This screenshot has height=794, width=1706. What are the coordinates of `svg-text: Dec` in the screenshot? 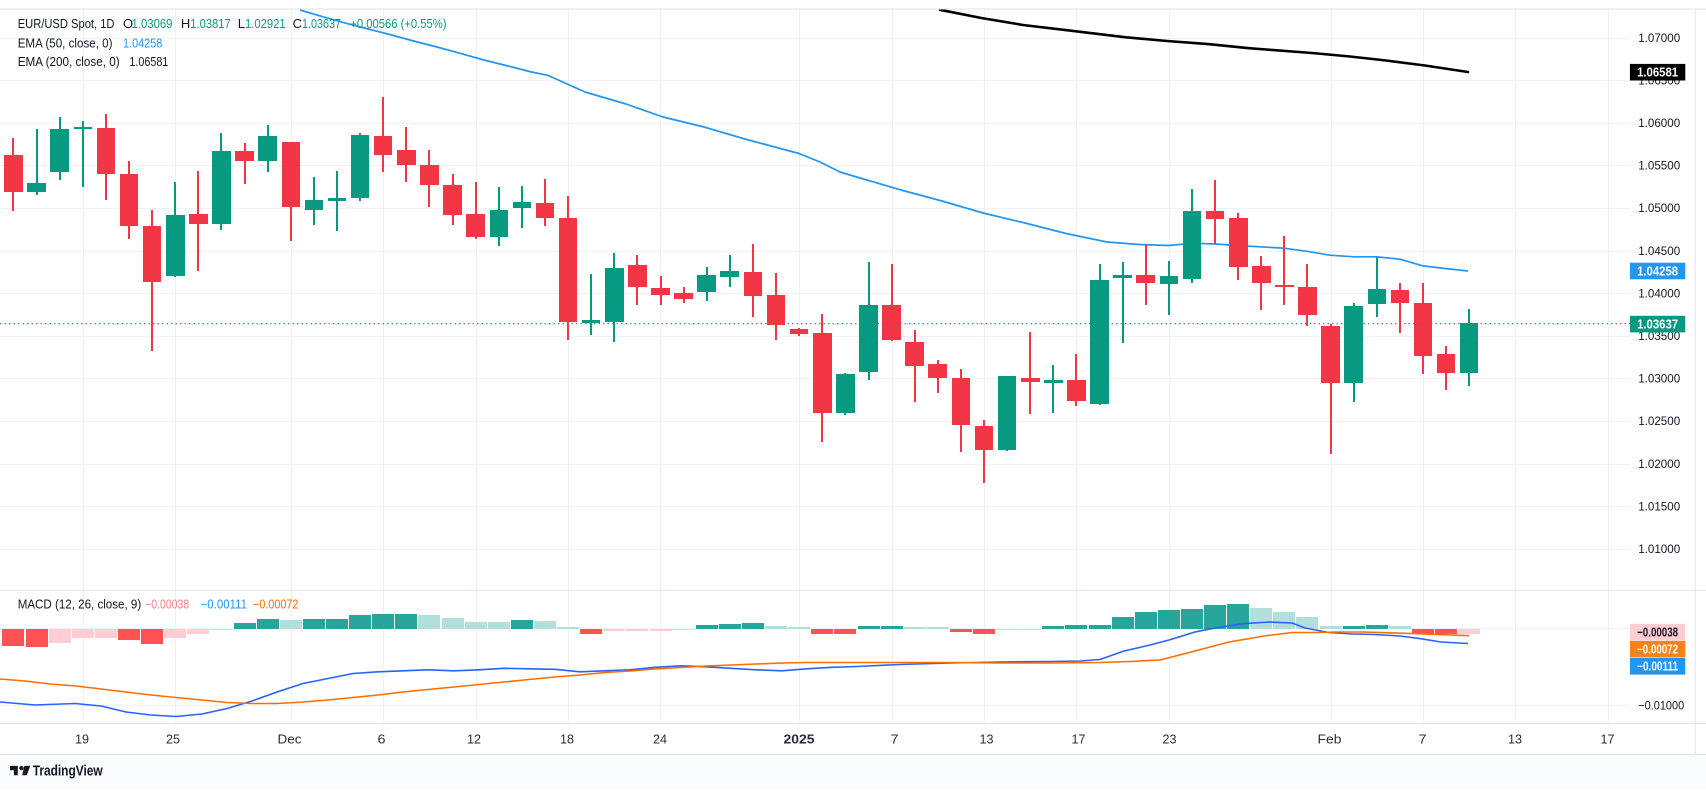 It's located at (290, 739).